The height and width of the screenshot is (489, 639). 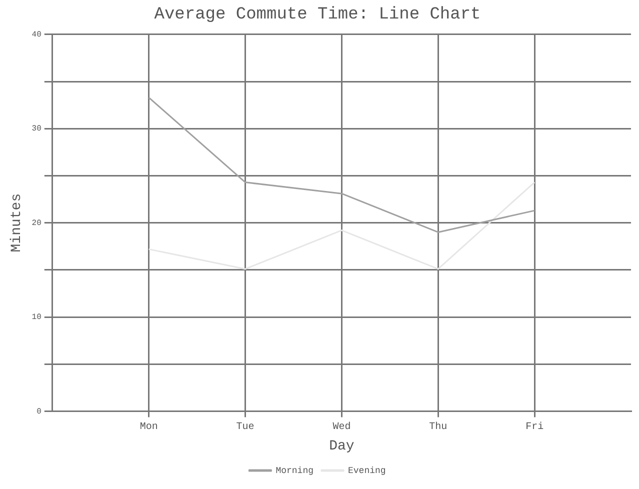 What do you see at coordinates (17, 222) in the screenshot?
I see `y-axis-title: Minutes` at bounding box center [17, 222].